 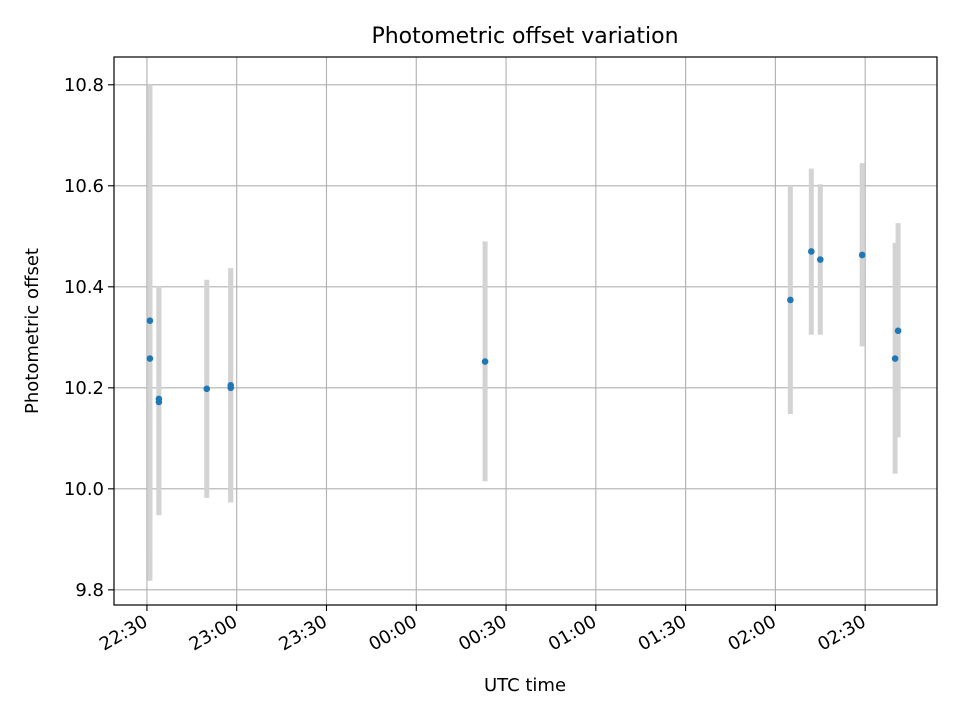 I want to click on y-tick-label: 10.4, so click(x=84, y=287).